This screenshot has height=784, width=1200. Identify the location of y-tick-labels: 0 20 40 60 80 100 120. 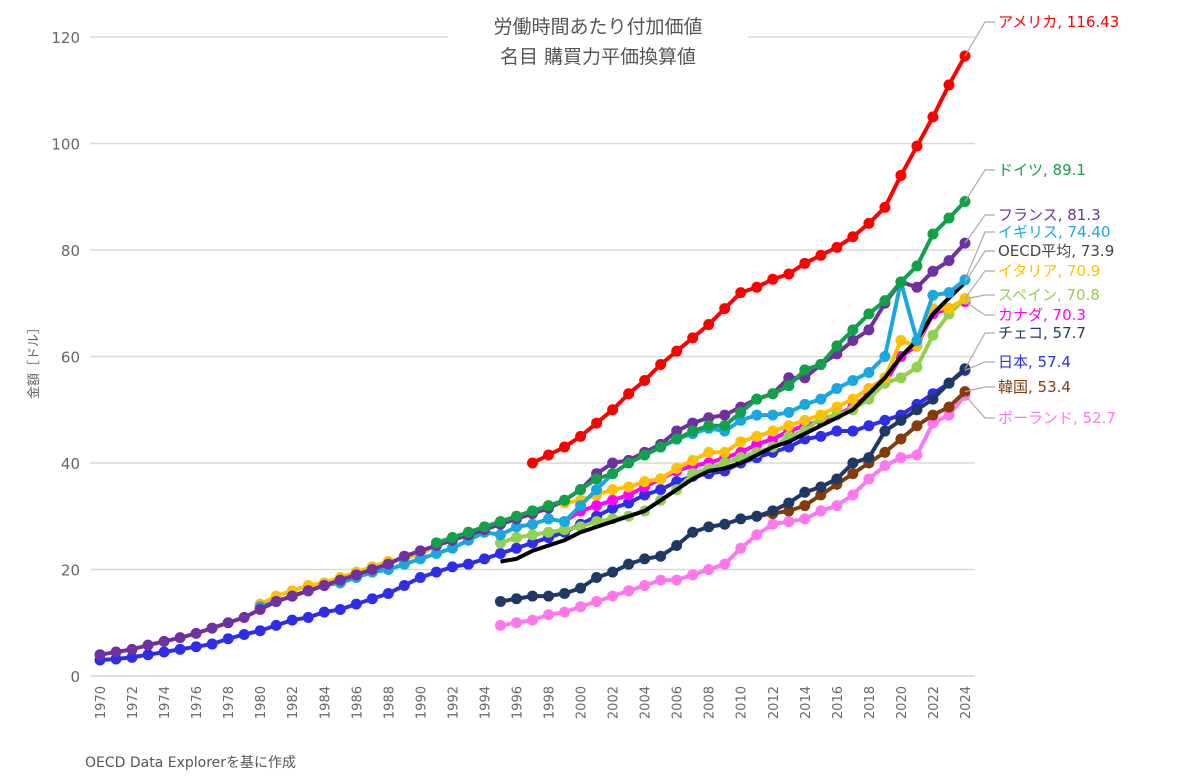
(65, 357).